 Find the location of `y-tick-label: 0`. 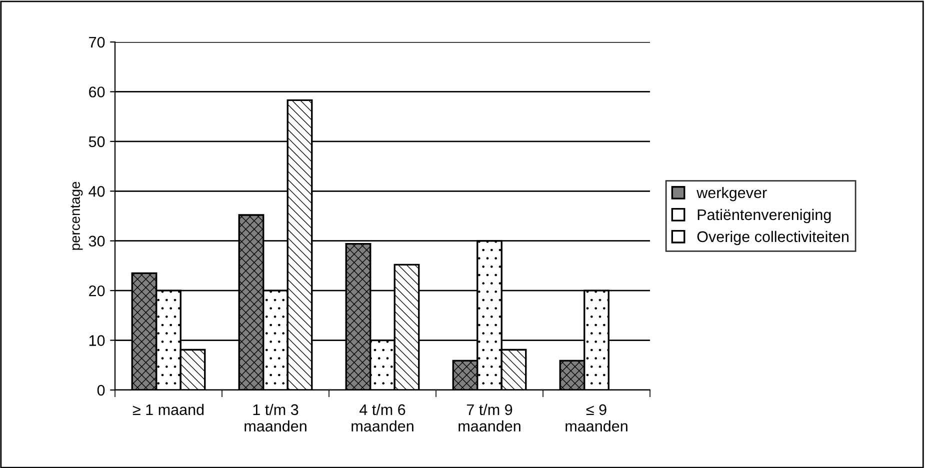

y-tick-label: 0 is located at coordinates (101, 390).